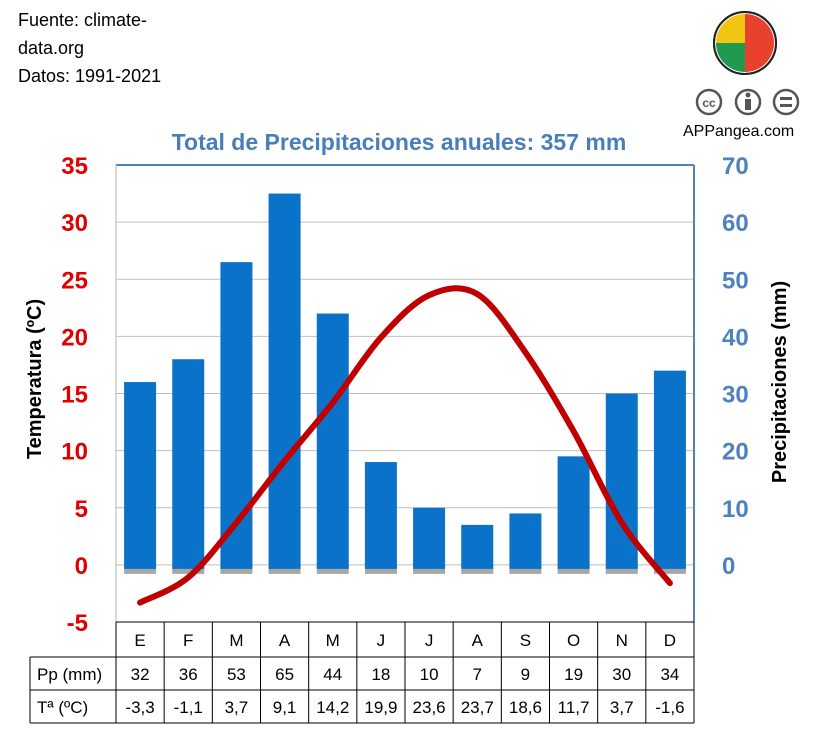  Describe the element at coordinates (735, 395) in the screenshot. I see `right-tick-label: 30` at that location.